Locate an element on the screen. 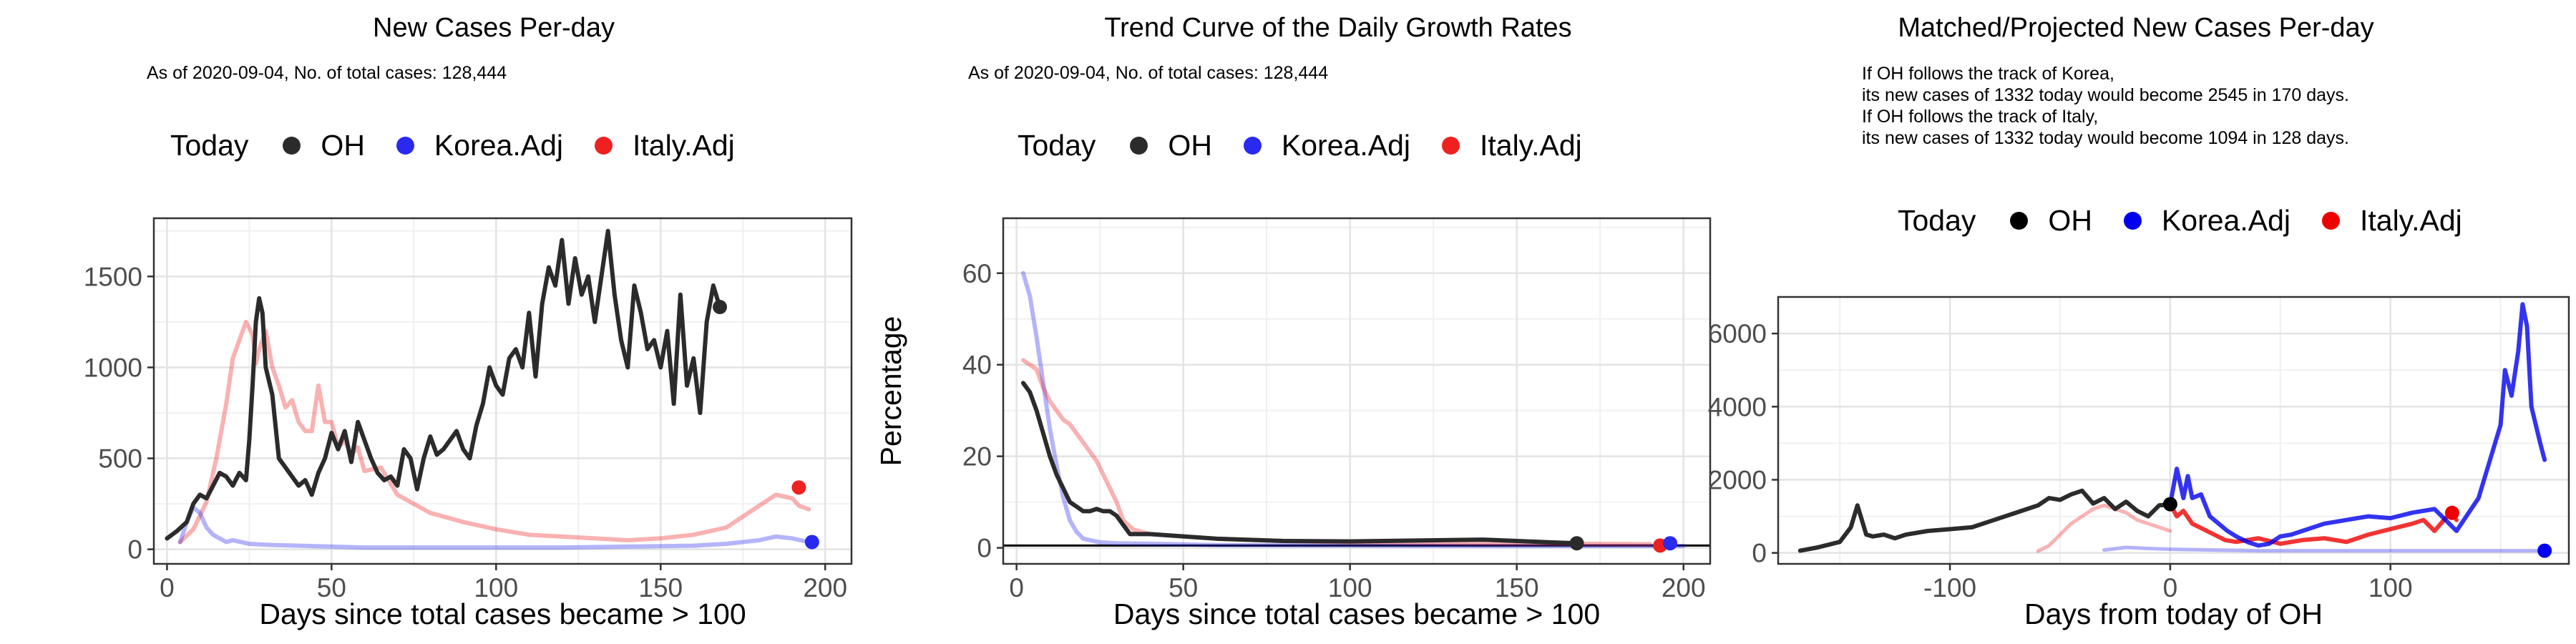 This screenshot has width=2576, height=644. y-axis: 0 2000 4000 6000 is located at coordinates (1743, 443).